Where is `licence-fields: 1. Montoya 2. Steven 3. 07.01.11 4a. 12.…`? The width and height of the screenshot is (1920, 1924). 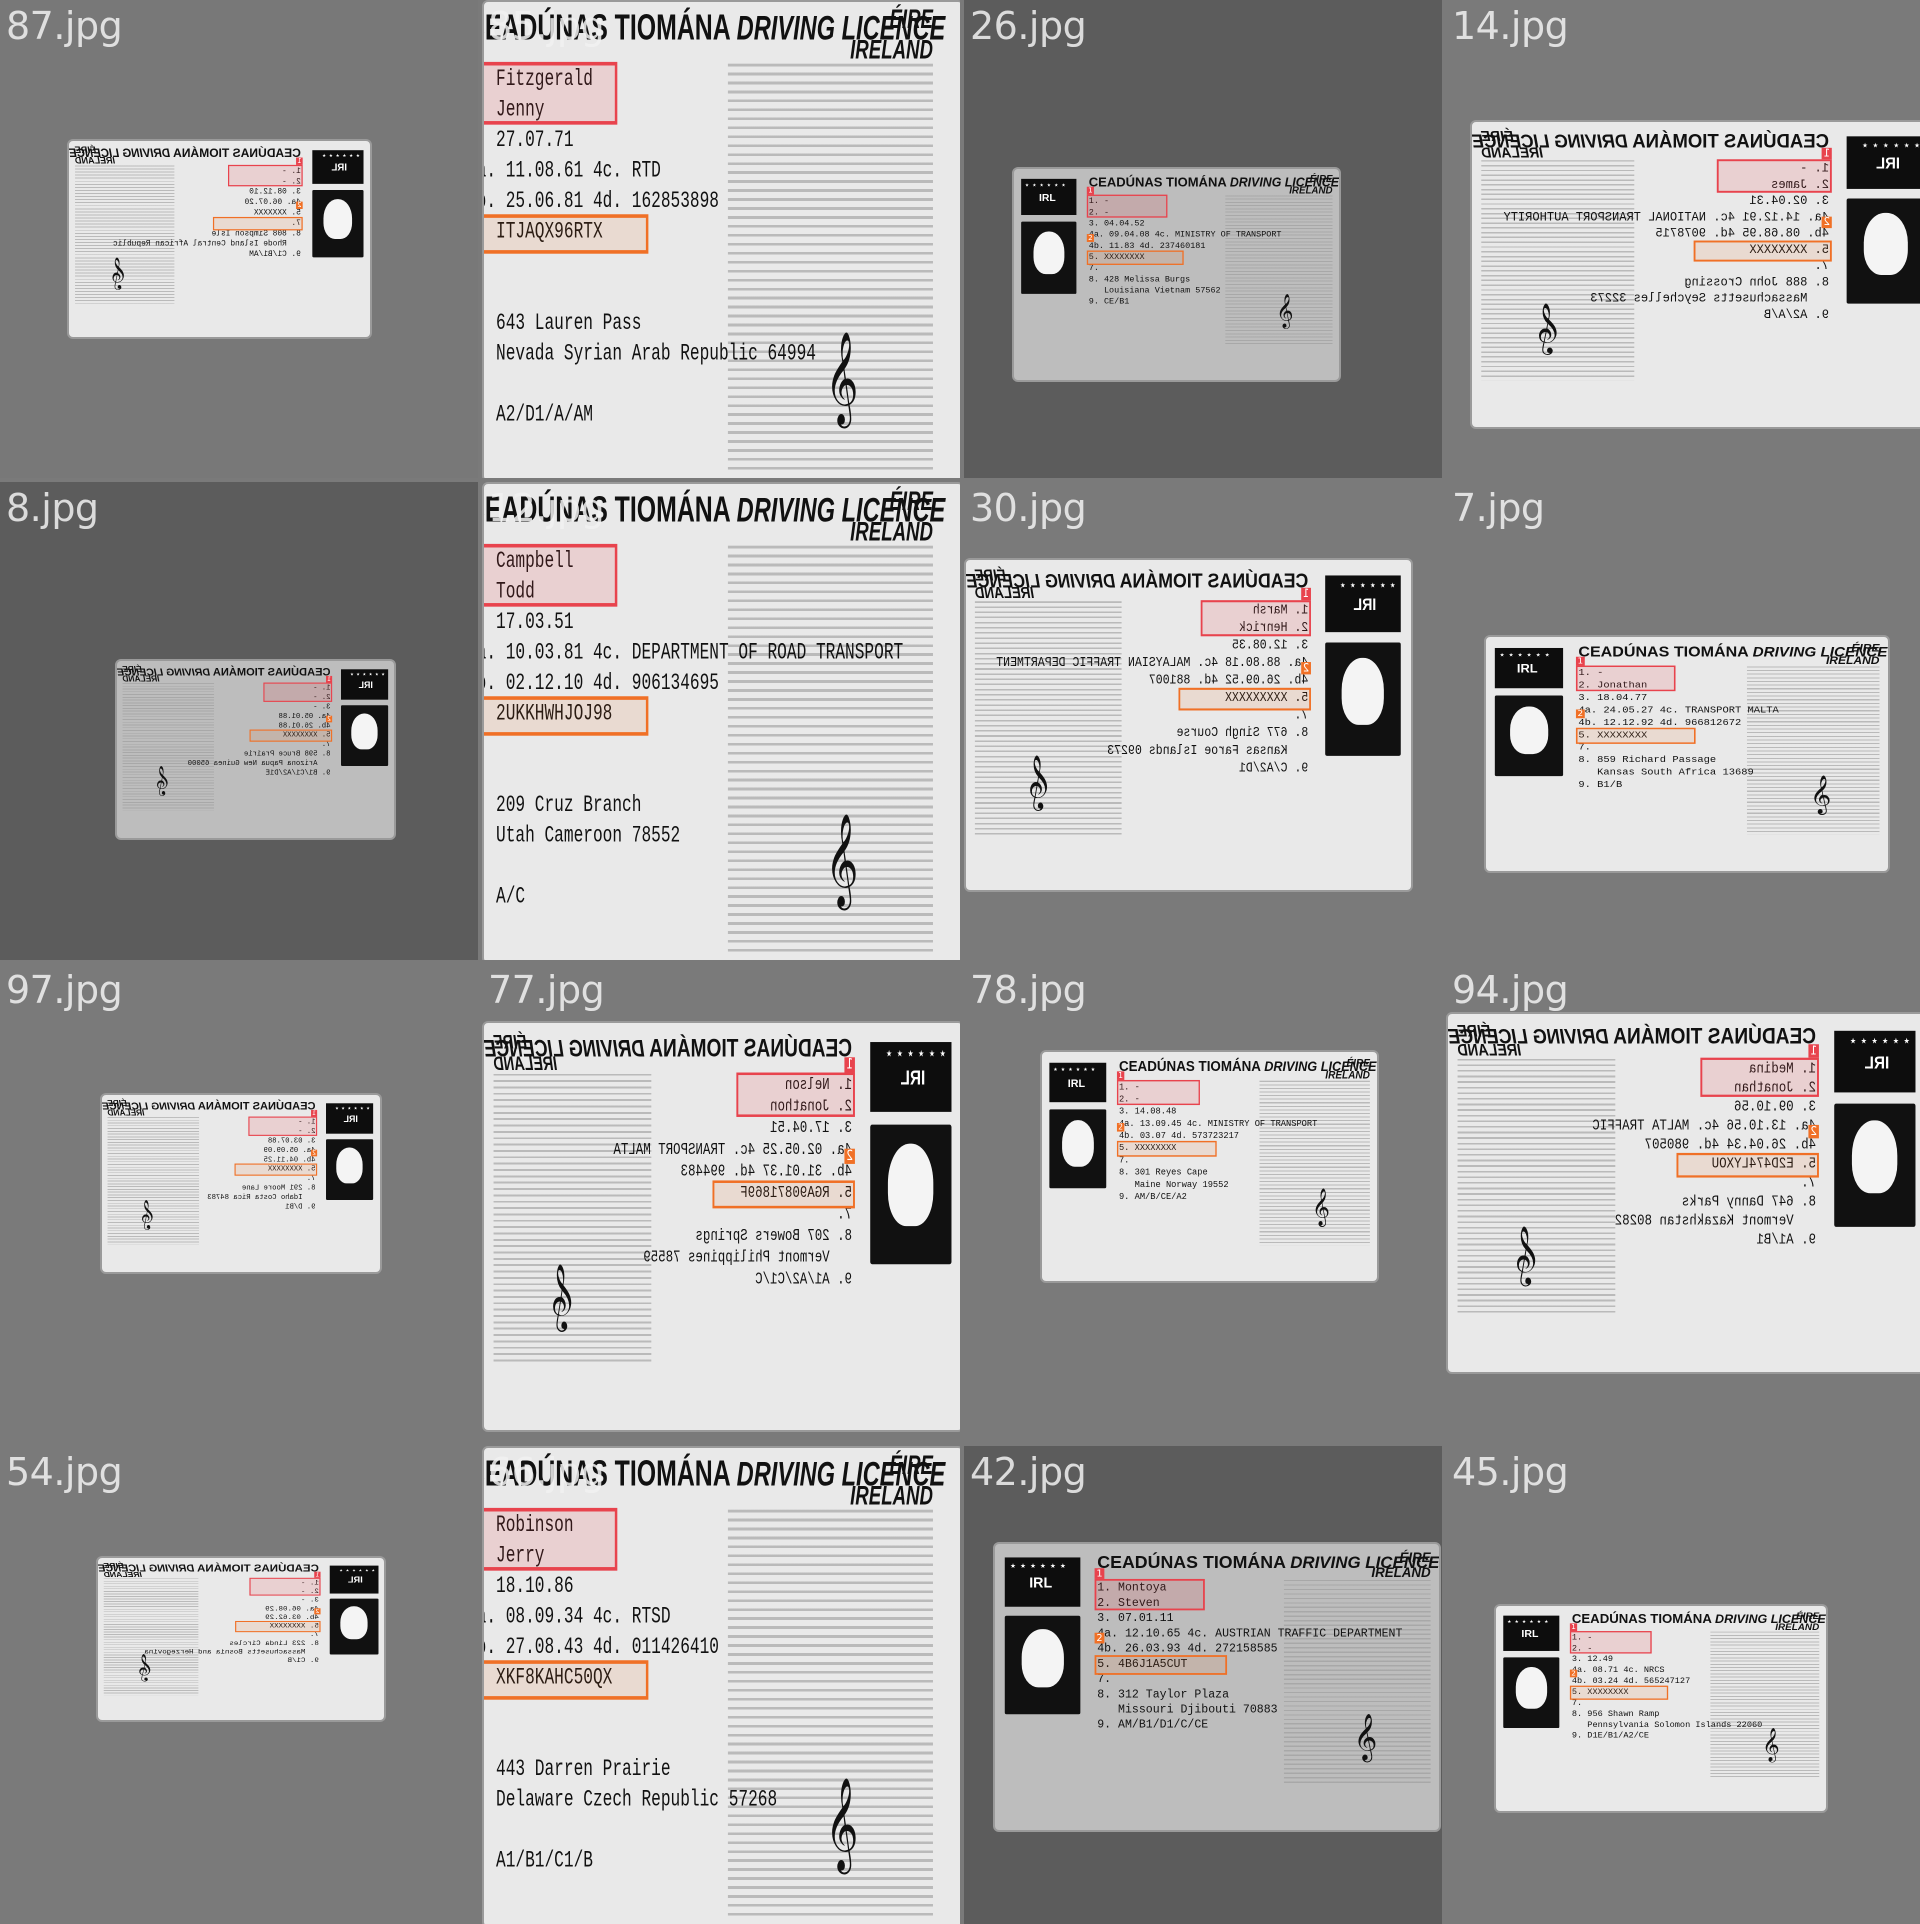
licence-fields: 1. Montoya 2. Steven 3. 07.01.11 4a. 12.… is located at coordinates (1249, 1655).